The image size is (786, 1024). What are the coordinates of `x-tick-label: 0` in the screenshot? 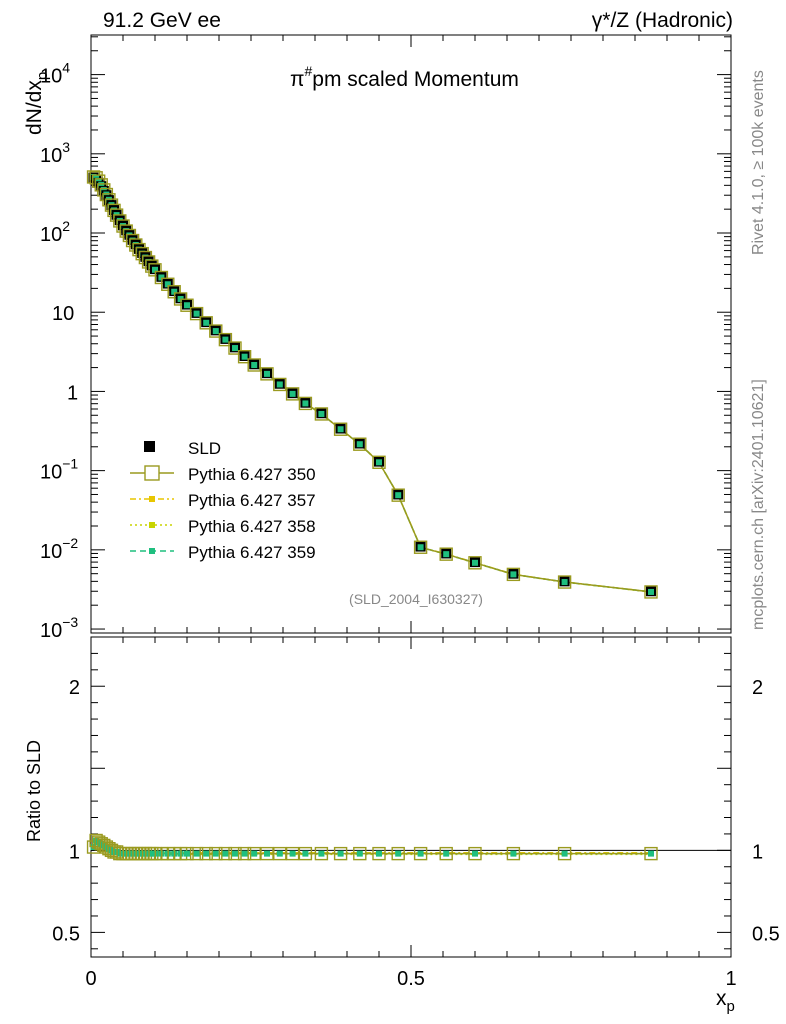 It's located at (90, 979).